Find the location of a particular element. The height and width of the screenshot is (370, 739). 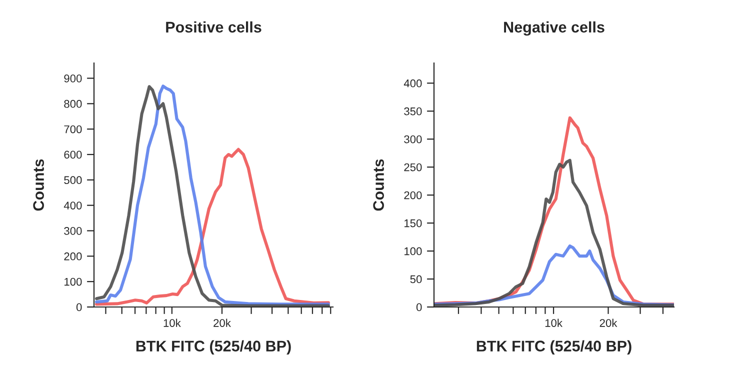

chart-title: Positive cells is located at coordinates (214, 27).